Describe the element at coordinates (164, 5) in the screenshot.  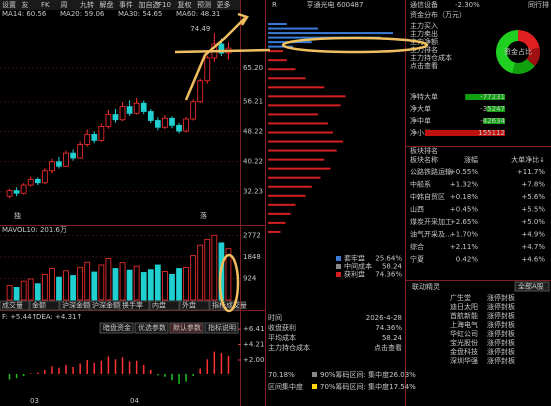
I see `toolbar-button: F10` at that location.